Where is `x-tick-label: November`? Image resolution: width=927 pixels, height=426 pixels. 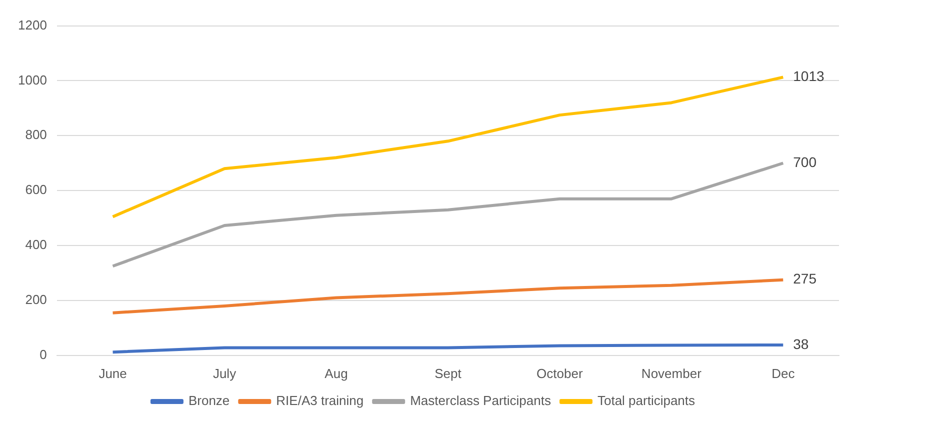 x-tick-label: November is located at coordinates (671, 373).